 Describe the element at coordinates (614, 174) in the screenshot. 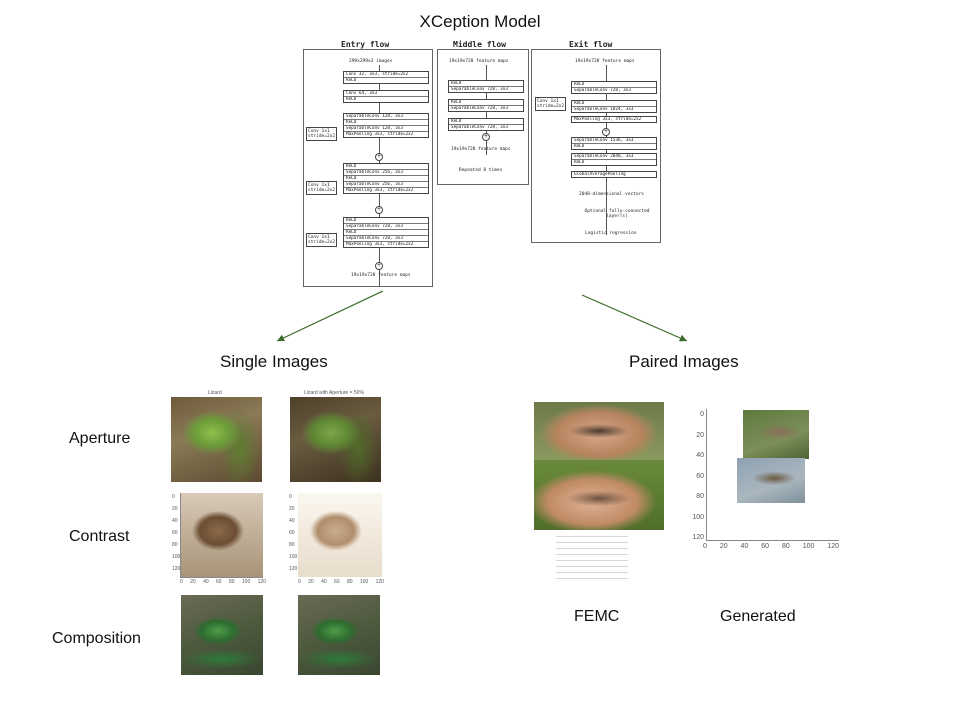

I see `exit-block-6: GlobalAveragePooling` at that location.